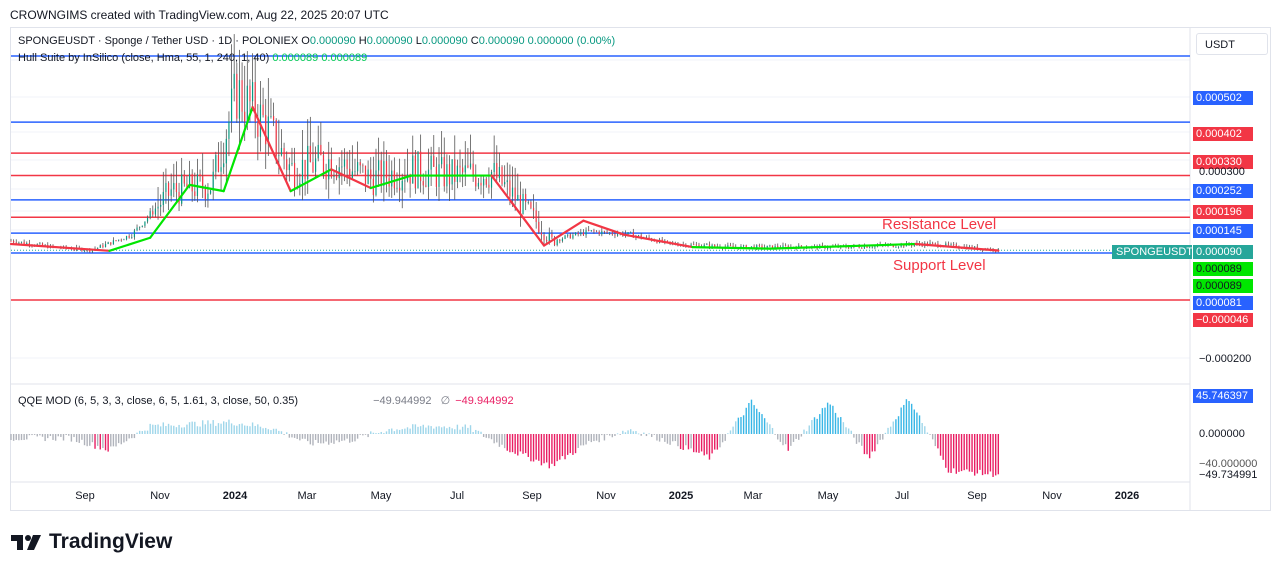 Image resolution: width=1281 pixels, height=571 pixels. What do you see at coordinates (28, 538) in the screenshot?
I see `logo-dot` at bounding box center [28, 538].